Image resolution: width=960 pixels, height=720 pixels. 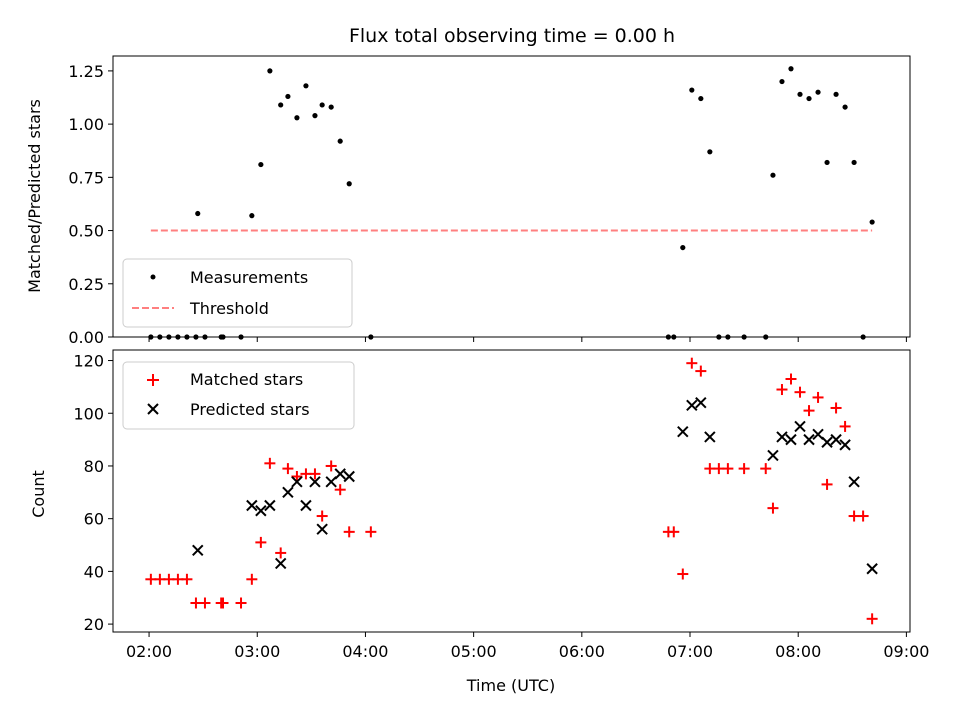 What do you see at coordinates (88, 413) in the screenshot?
I see `y-tick-label: 100` at bounding box center [88, 413].